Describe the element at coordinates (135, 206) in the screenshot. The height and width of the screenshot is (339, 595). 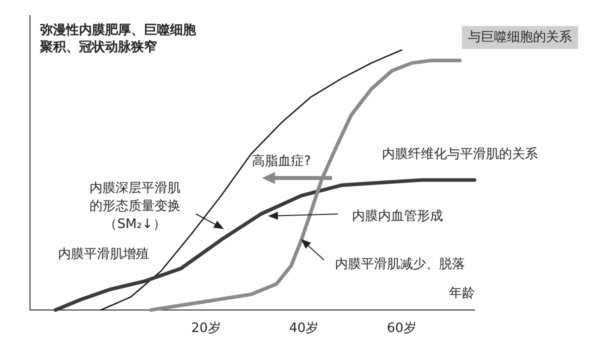
I see `annotation: 的形态质量变换` at that location.